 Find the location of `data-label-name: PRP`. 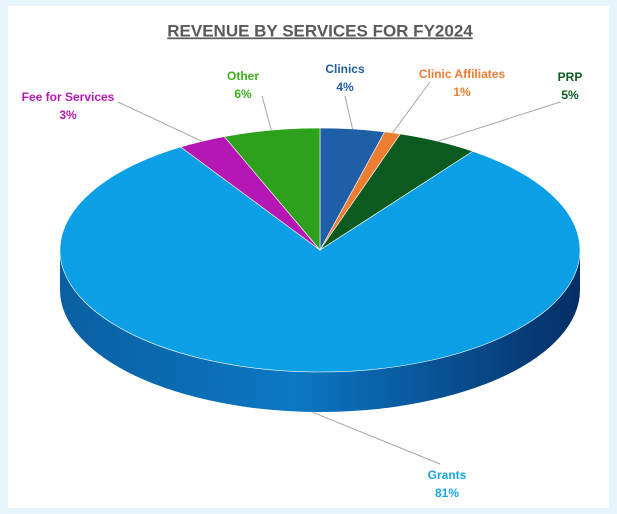

data-label-name: PRP is located at coordinates (570, 77).